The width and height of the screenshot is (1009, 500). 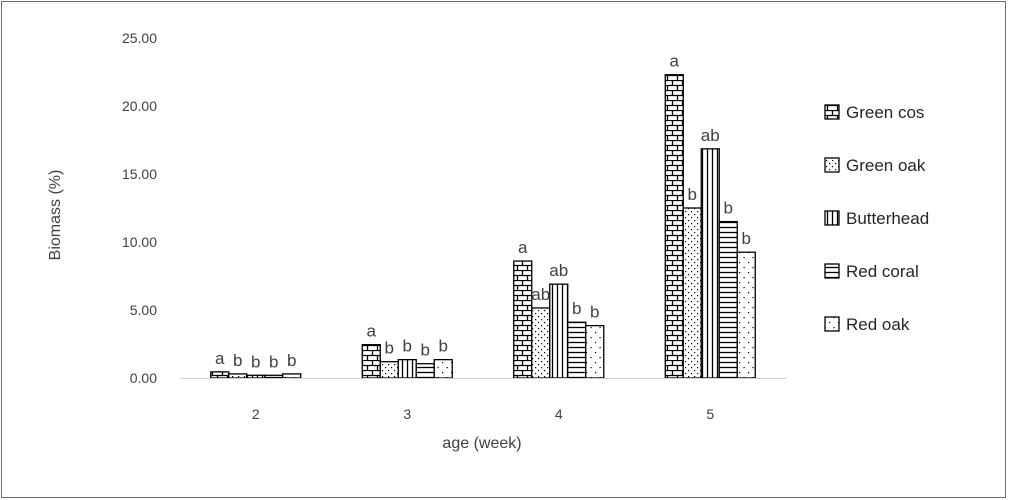 What do you see at coordinates (832, 218) in the screenshot?
I see `legend-swatch-butterhead` at bounding box center [832, 218].